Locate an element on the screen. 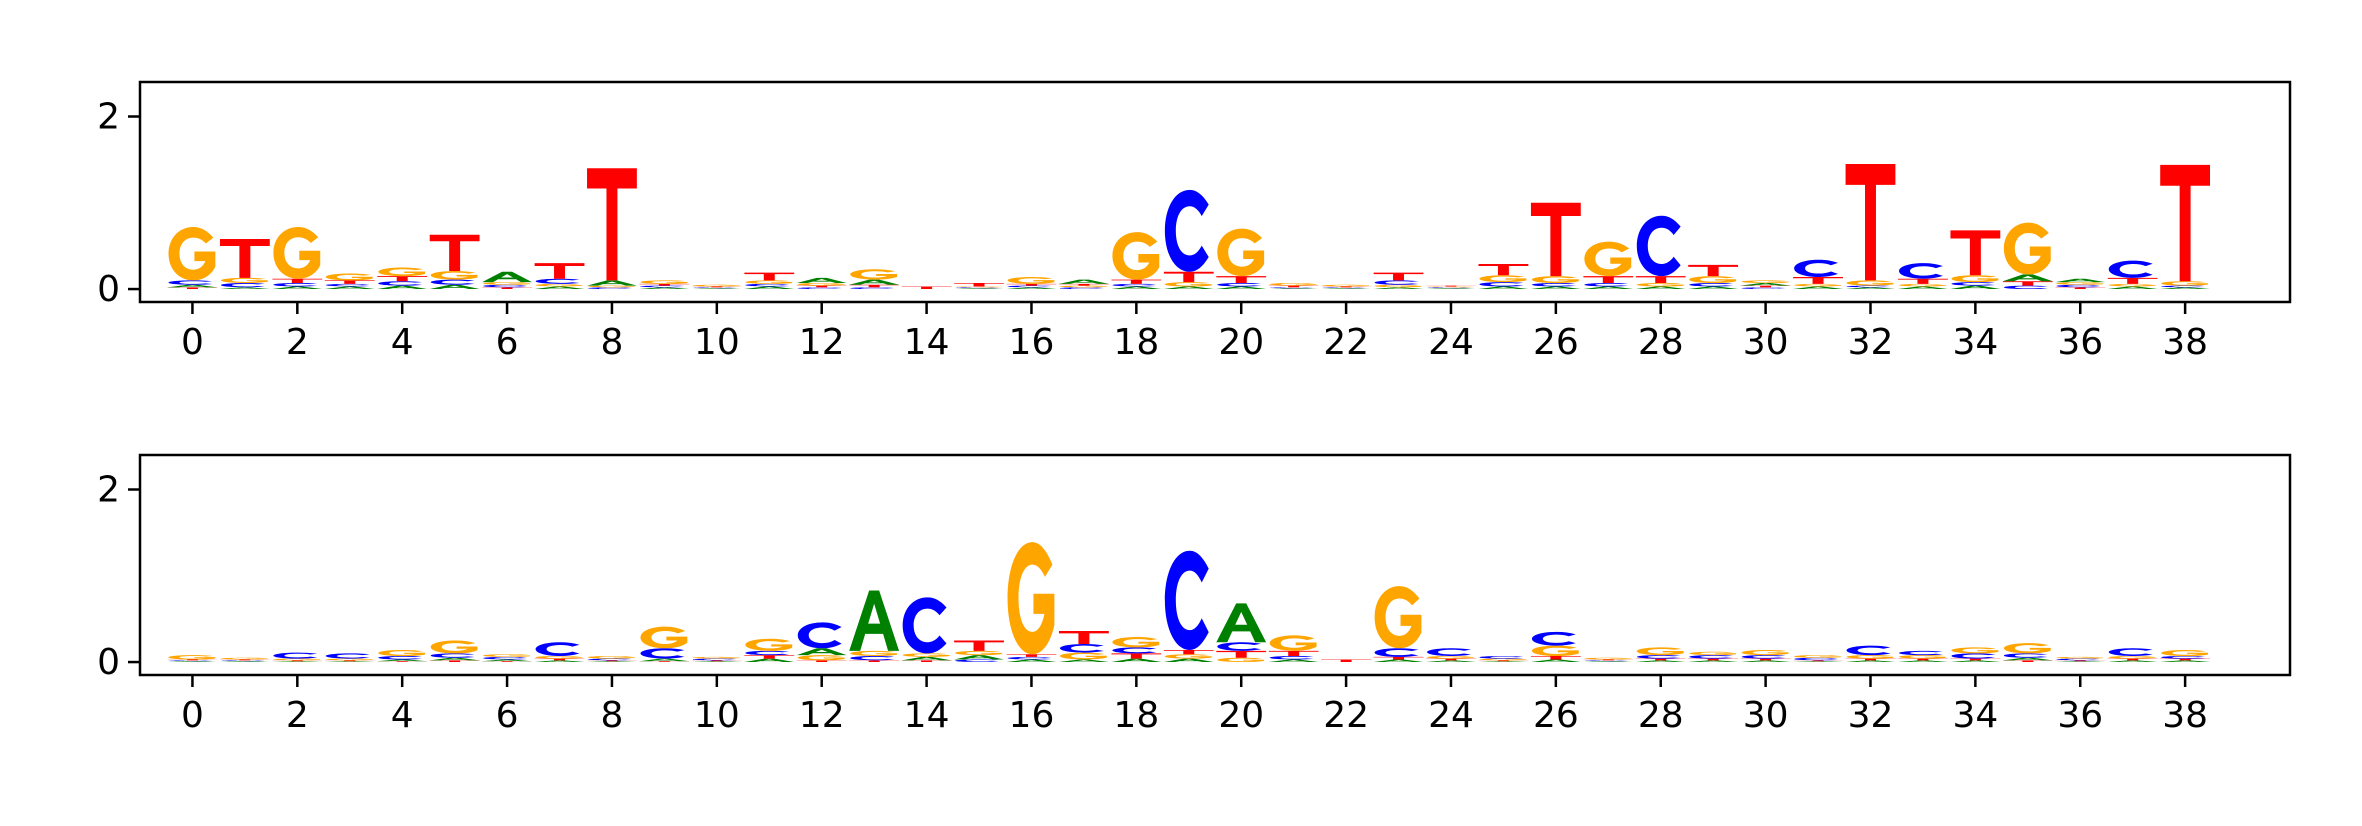  x-tick-label: 4 is located at coordinates (402, 342).